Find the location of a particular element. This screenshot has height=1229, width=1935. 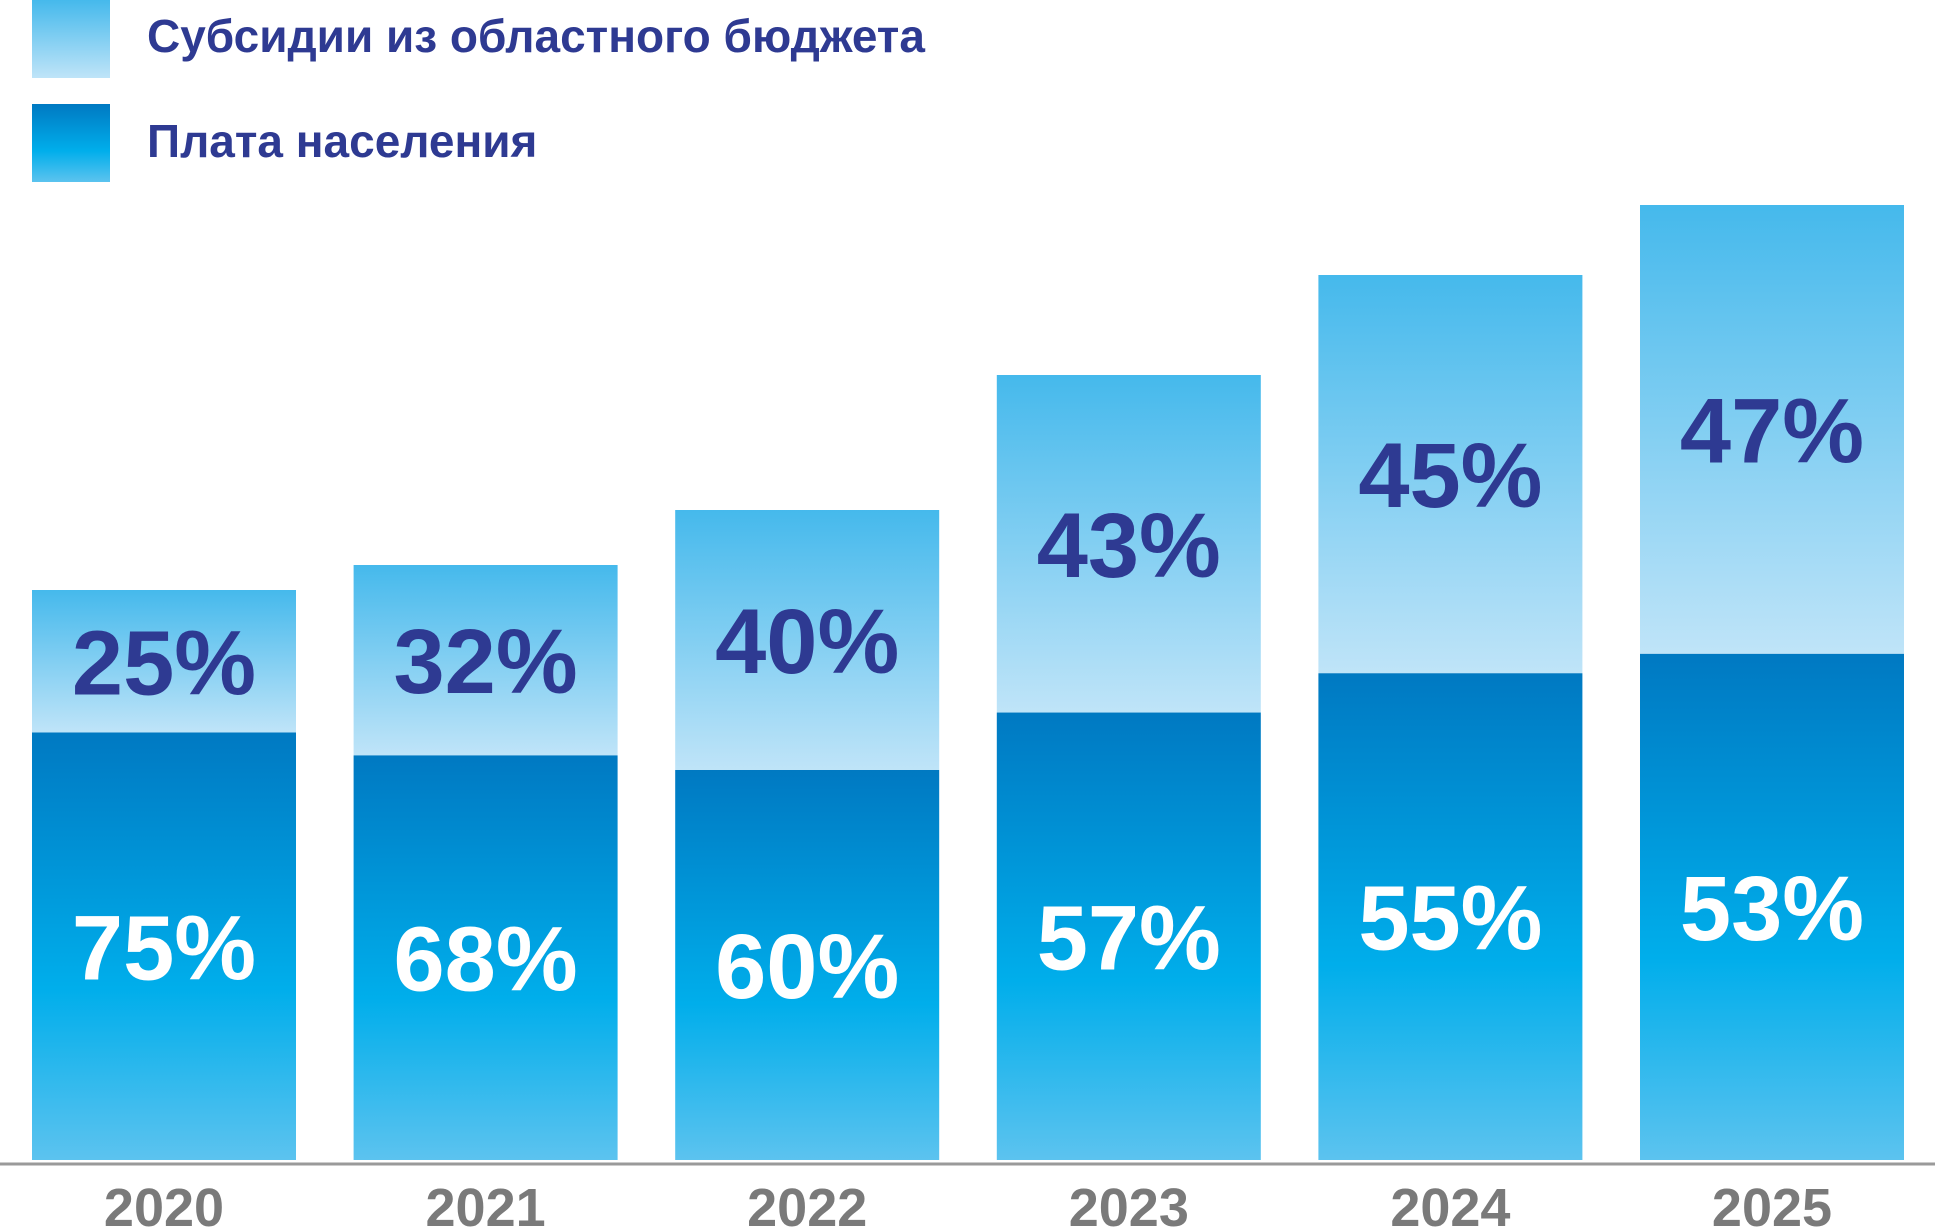

label-subsidy-2024: 45% is located at coordinates (1450, 476).